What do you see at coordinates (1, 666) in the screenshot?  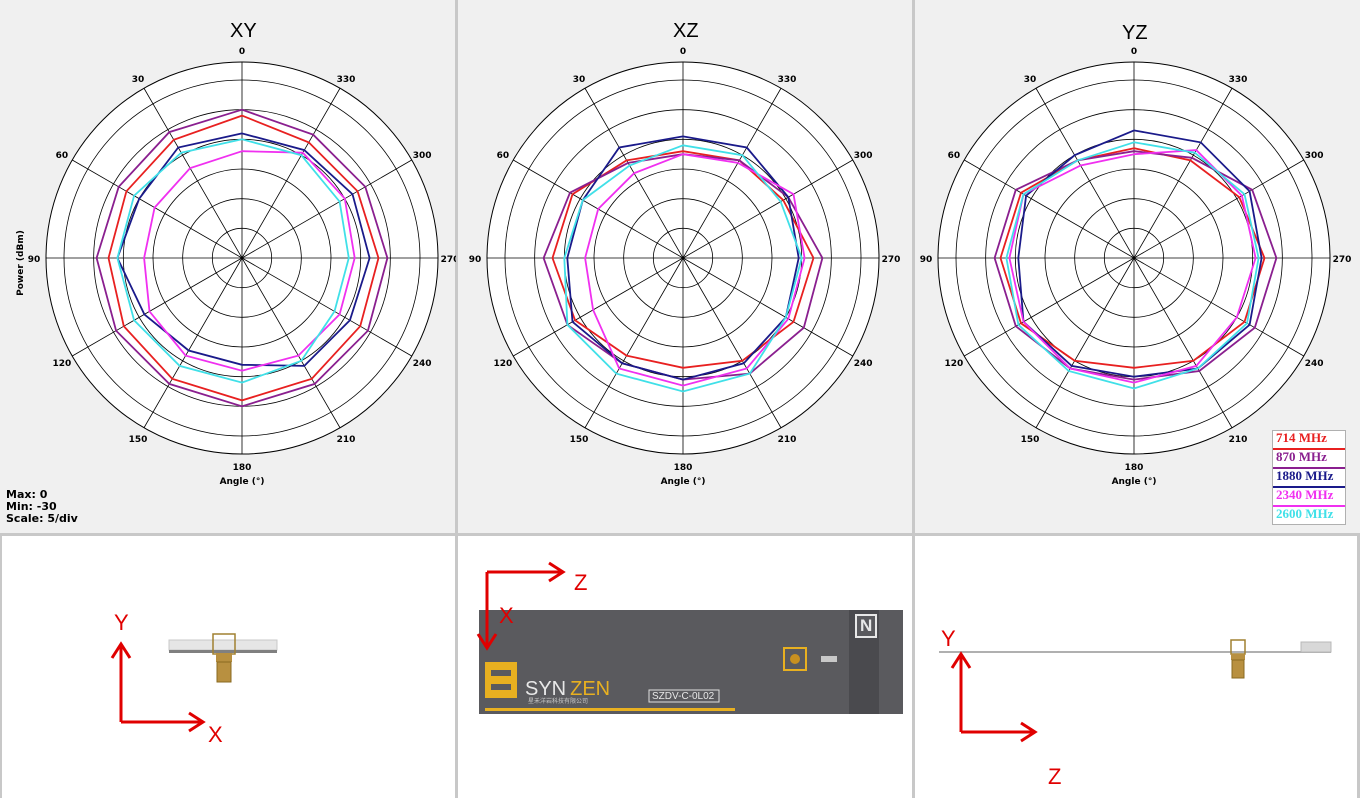 I see `divider-left` at bounding box center [1, 666].